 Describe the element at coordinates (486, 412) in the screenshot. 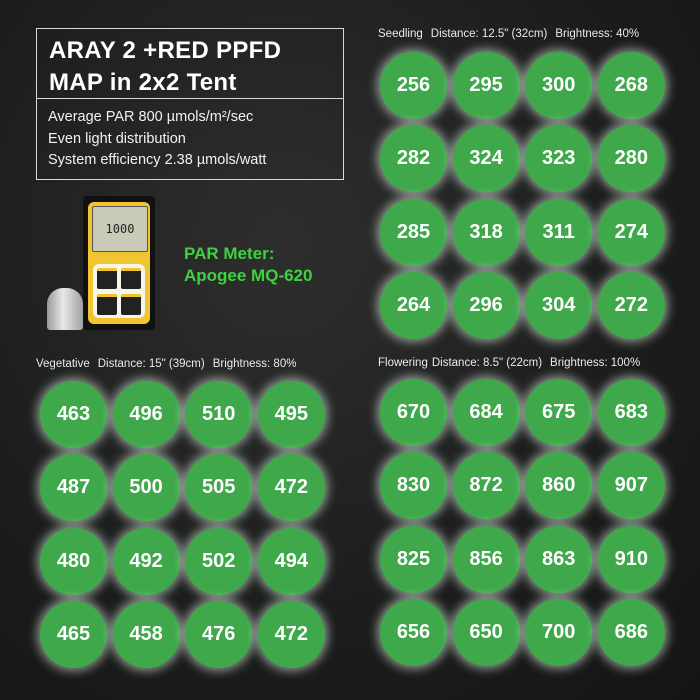

I see `ppfd-reading-circle: 684` at that location.